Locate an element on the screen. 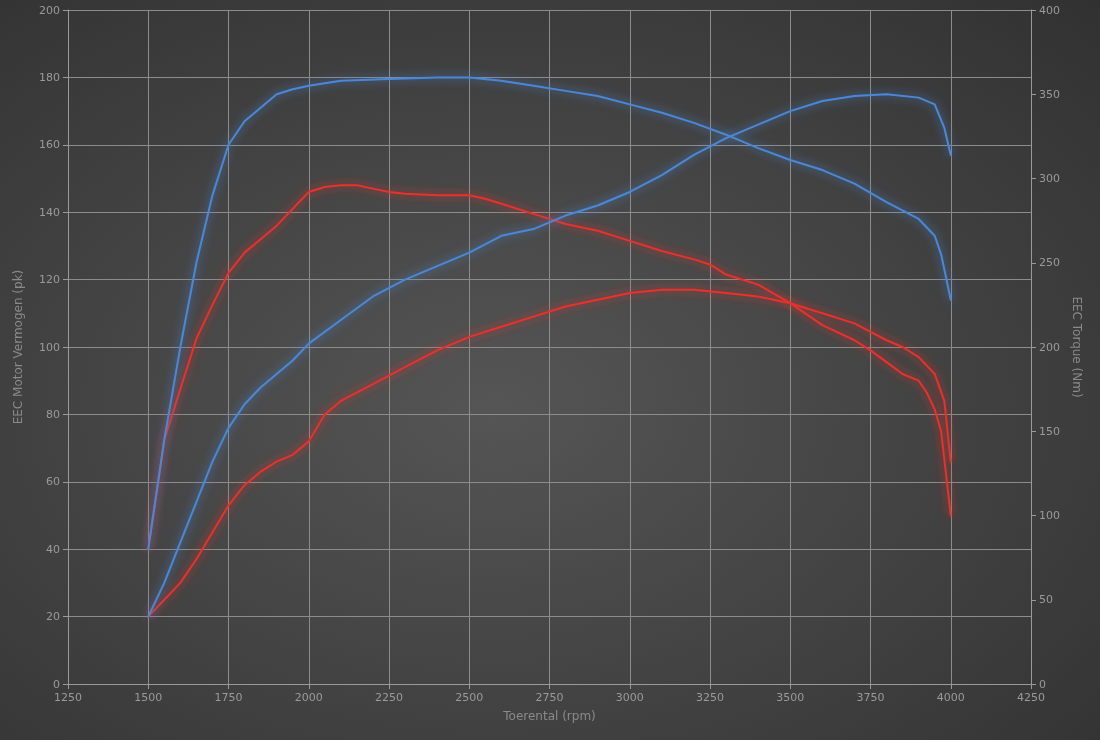 This screenshot has height=740, width=1100. y2-tick-label: 250 is located at coordinates (1049, 263).